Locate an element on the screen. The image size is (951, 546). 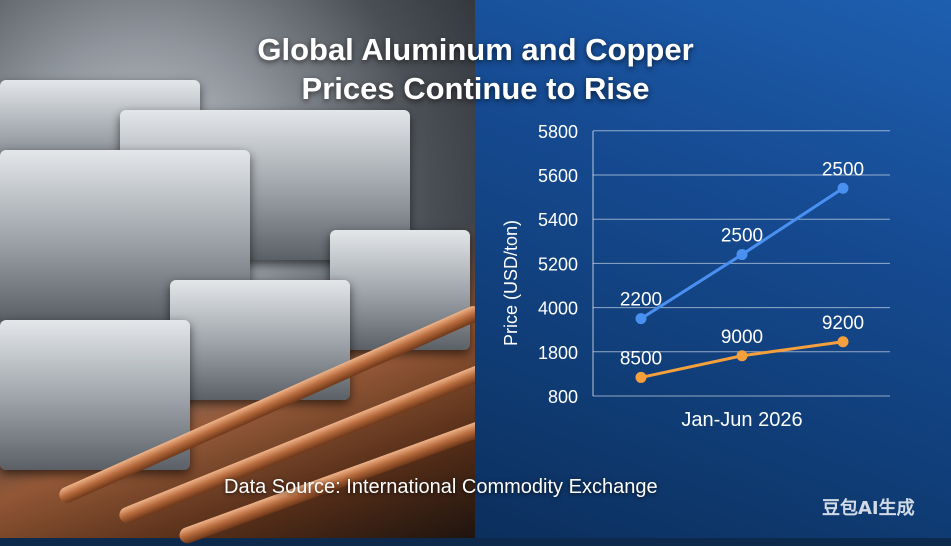
y-tick-label: 5600 is located at coordinates (558, 176).